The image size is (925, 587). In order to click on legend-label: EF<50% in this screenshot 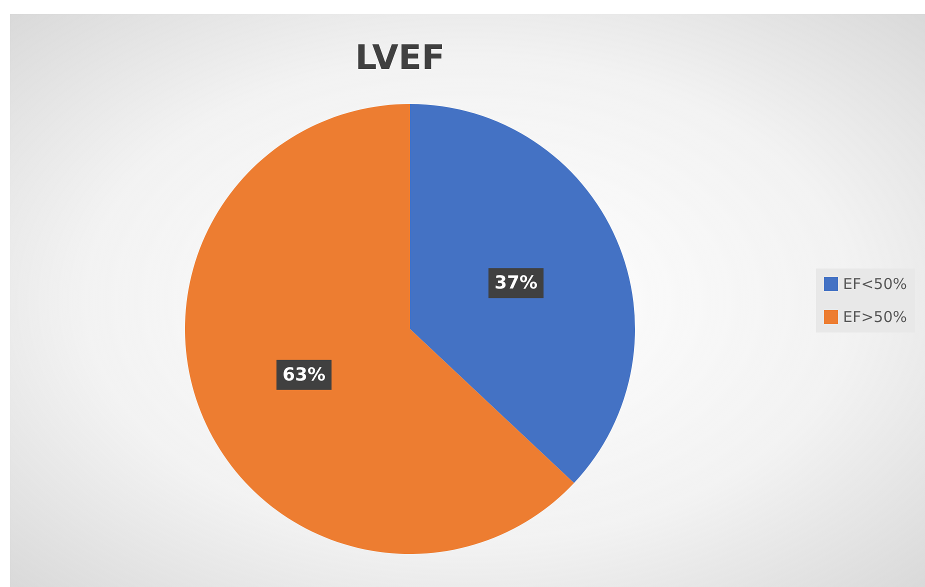, I will do `click(874, 284)`.